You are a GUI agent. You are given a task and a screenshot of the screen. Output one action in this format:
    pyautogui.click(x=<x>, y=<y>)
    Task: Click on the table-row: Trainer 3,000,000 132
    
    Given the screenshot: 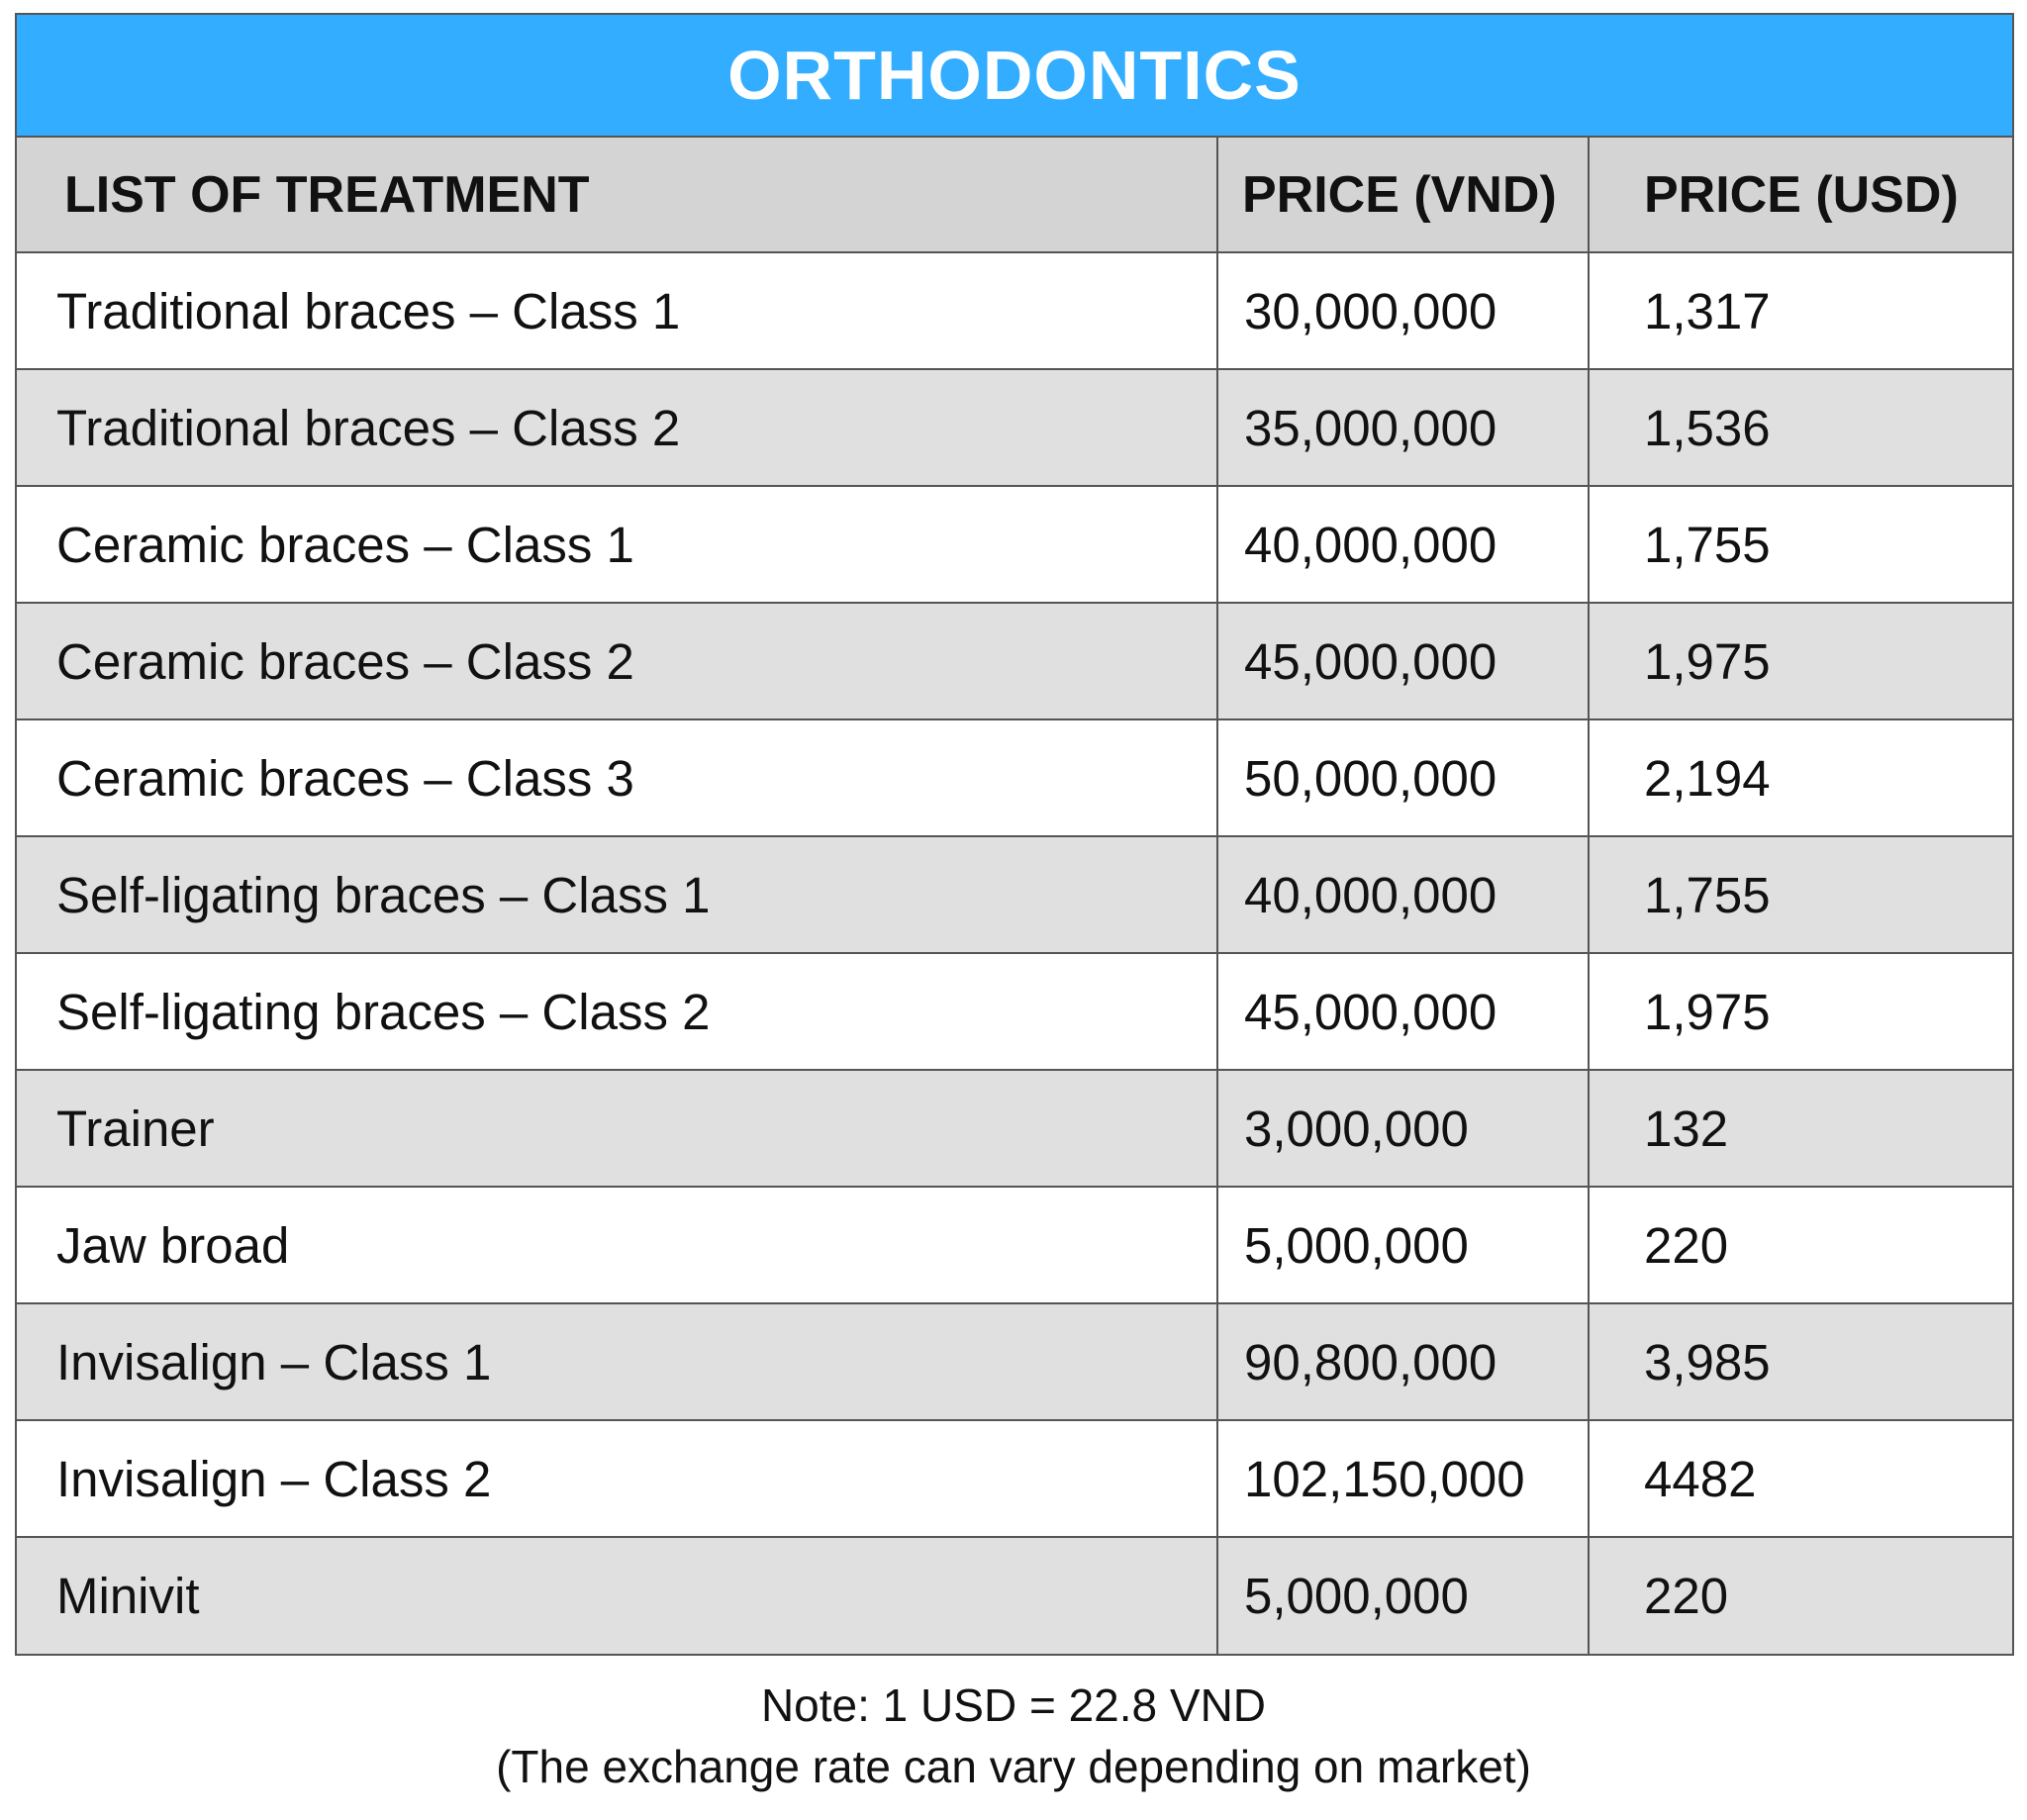 What is the action you would take?
    pyautogui.click(x=1014, y=1129)
    